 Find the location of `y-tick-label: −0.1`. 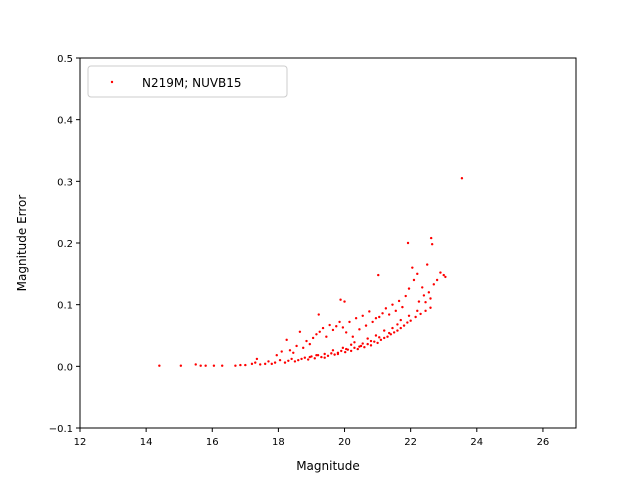

y-tick-label: −0.1 is located at coordinates (61, 429).